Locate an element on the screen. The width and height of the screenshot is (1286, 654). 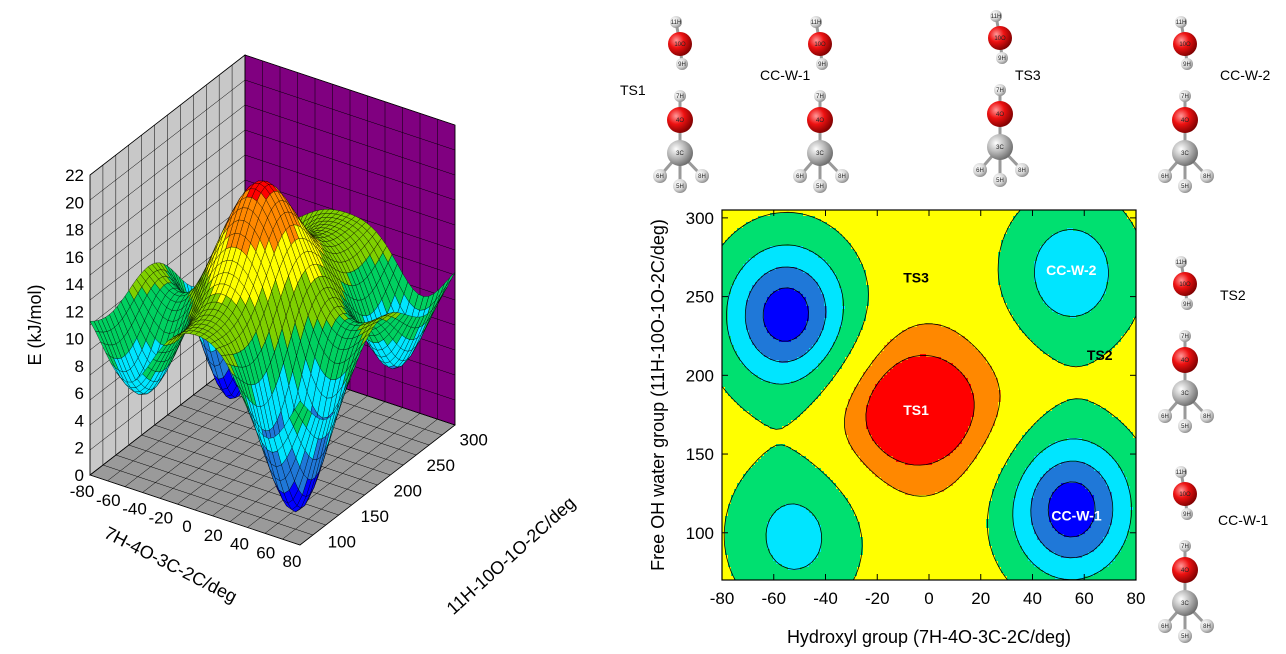
surface-z-tick-label: 12 is located at coordinates (74, 311).